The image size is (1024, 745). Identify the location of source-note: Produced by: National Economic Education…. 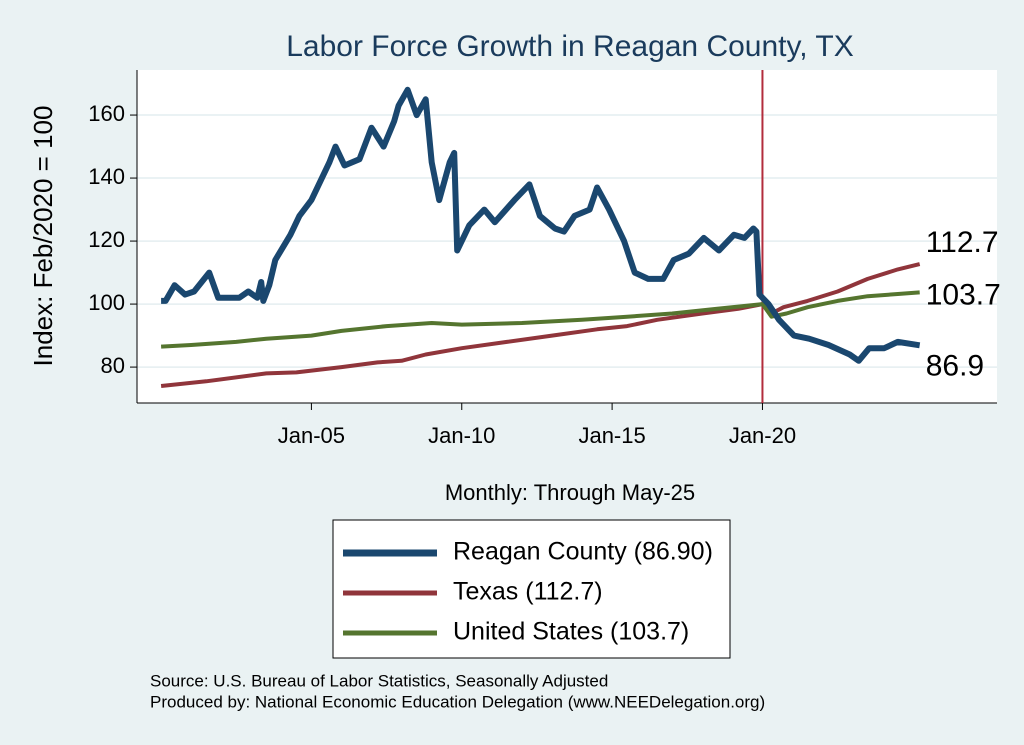
(457, 701).